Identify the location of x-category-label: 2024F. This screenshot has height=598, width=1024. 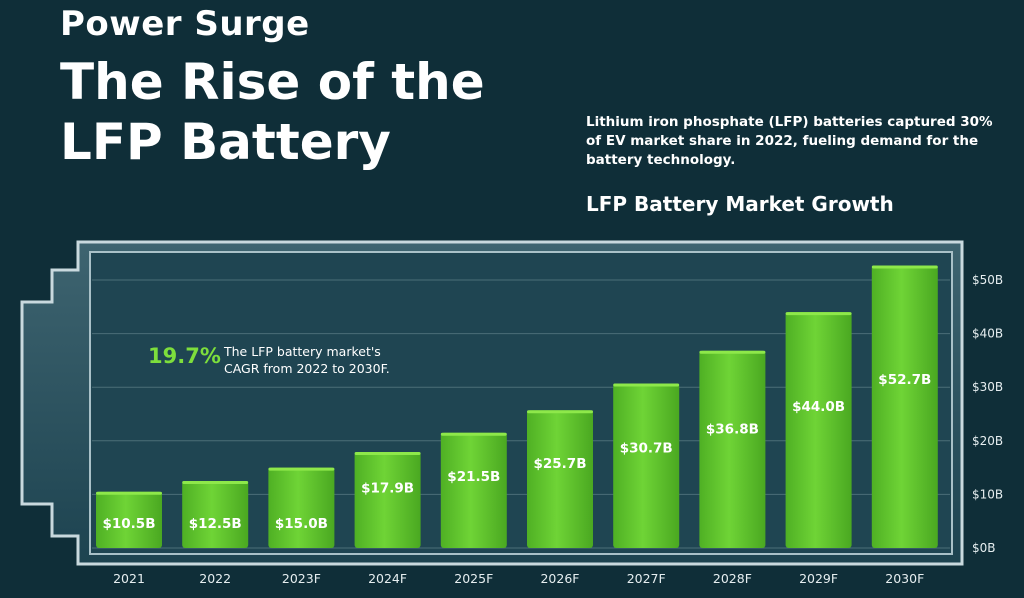
(387, 578).